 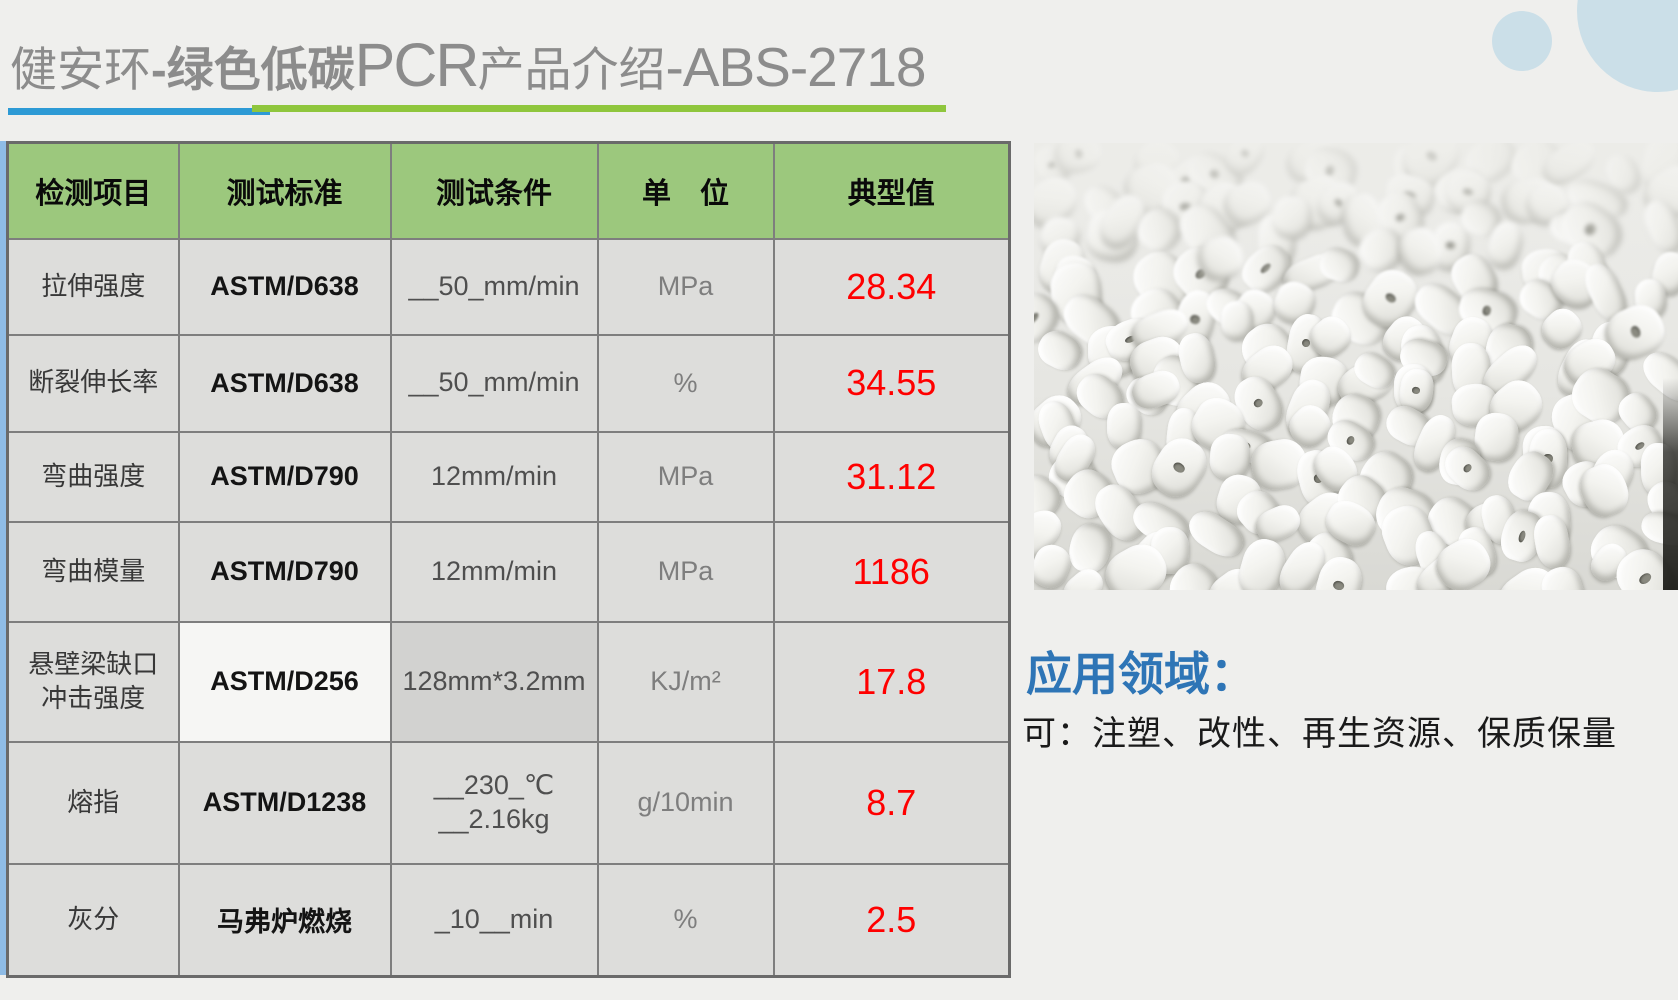 I want to click on table-row: 断裂伸长率 ASTM/D638 __50_mm/min% 34.55, so click(x=508, y=383).